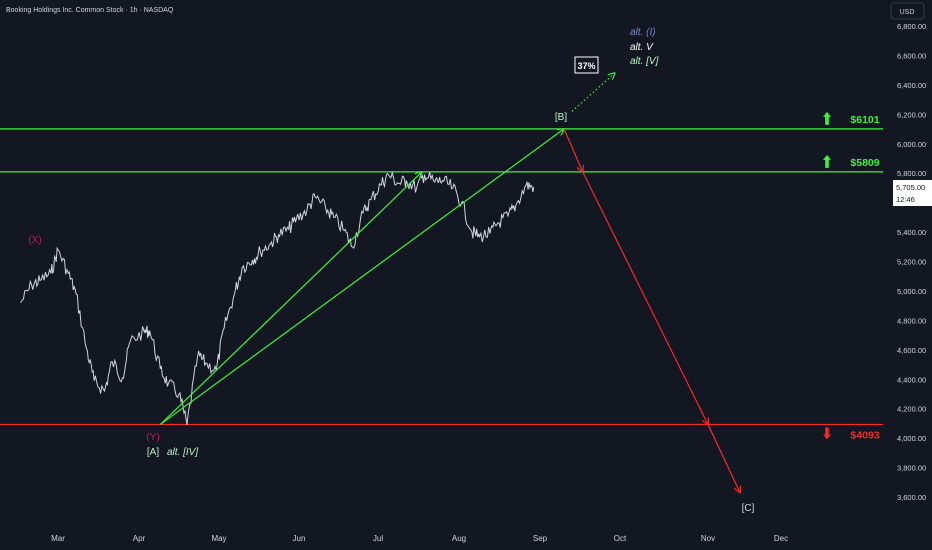  I want to click on price-tick-label: 6,000.00, so click(911, 144).